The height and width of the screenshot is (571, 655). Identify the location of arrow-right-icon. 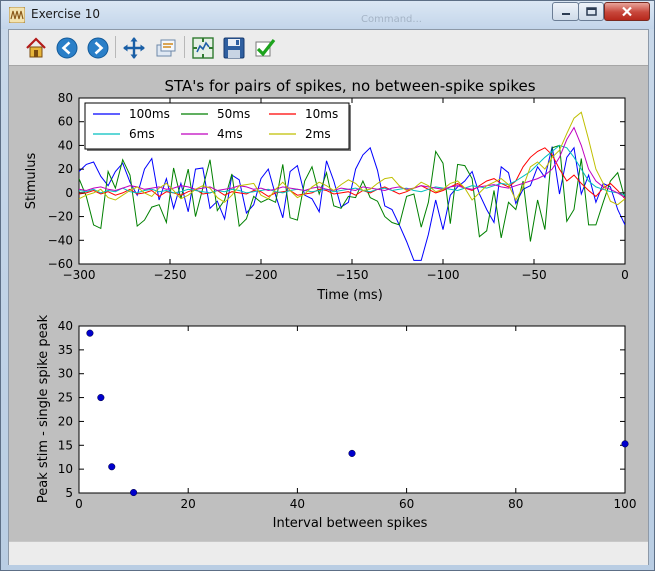
(98, 48).